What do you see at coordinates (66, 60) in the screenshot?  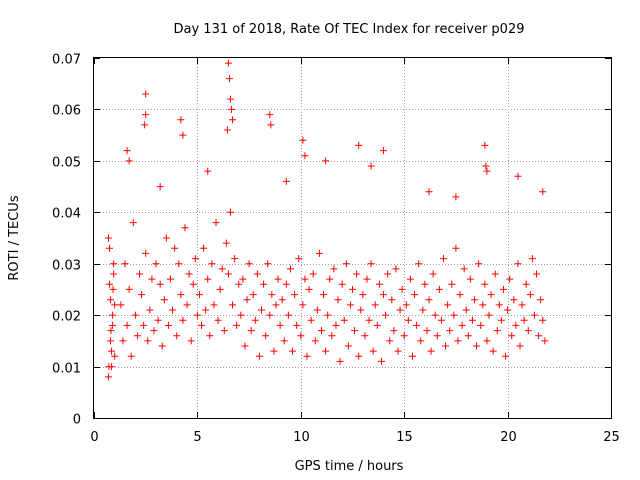 I see `y-tick-label: 0.07` at bounding box center [66, 60].